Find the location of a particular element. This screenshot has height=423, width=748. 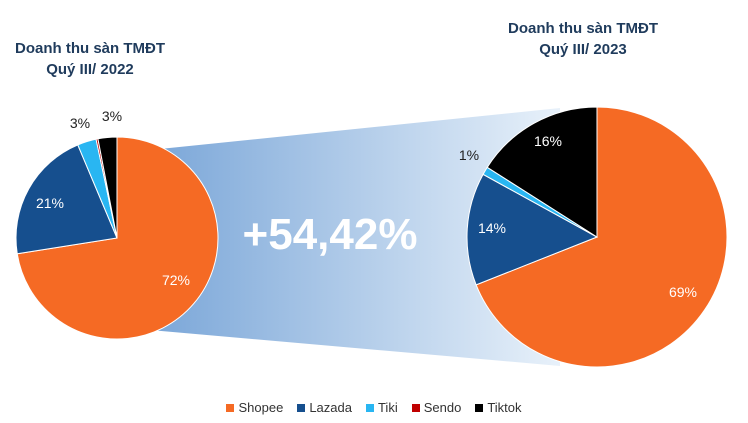

legend-item-shopee: Shopee is located at coordinates (254, 407).